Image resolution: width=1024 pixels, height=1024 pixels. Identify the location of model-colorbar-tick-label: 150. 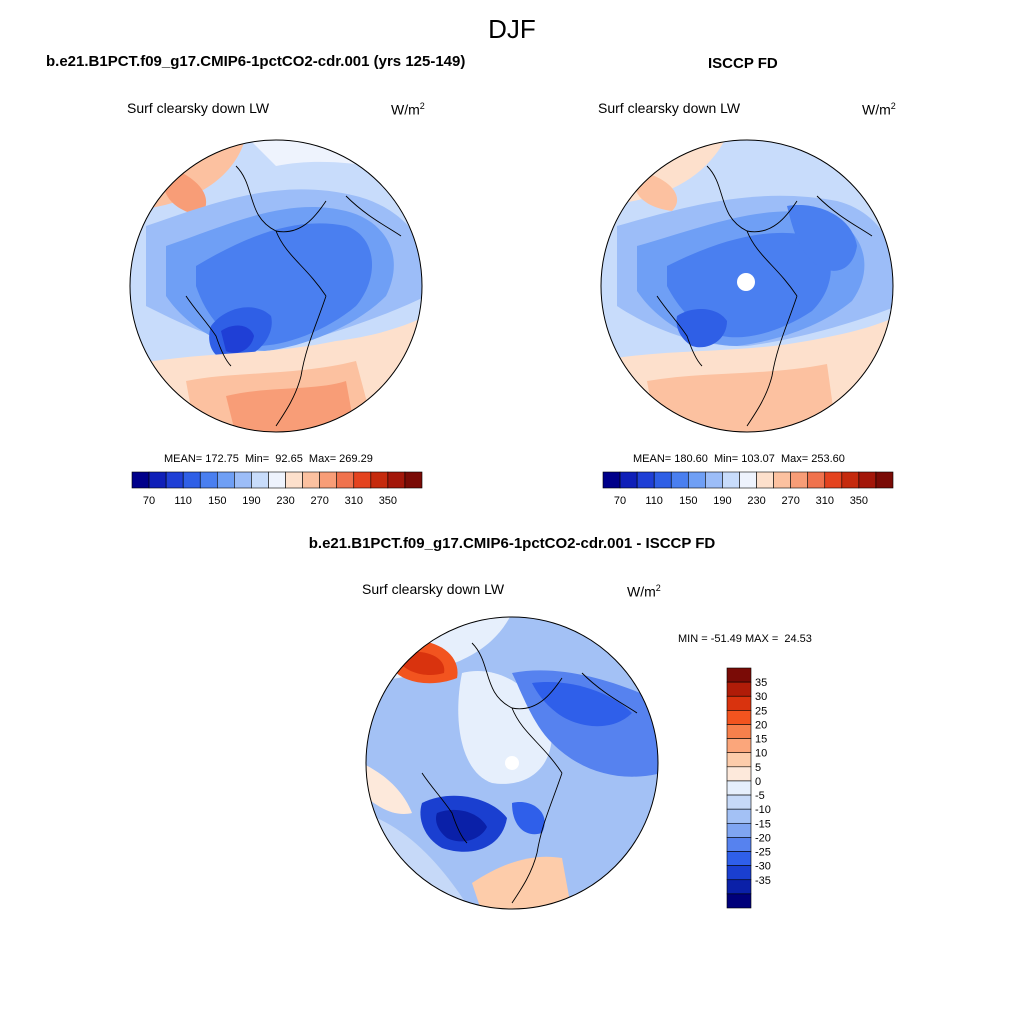
(217, 501).